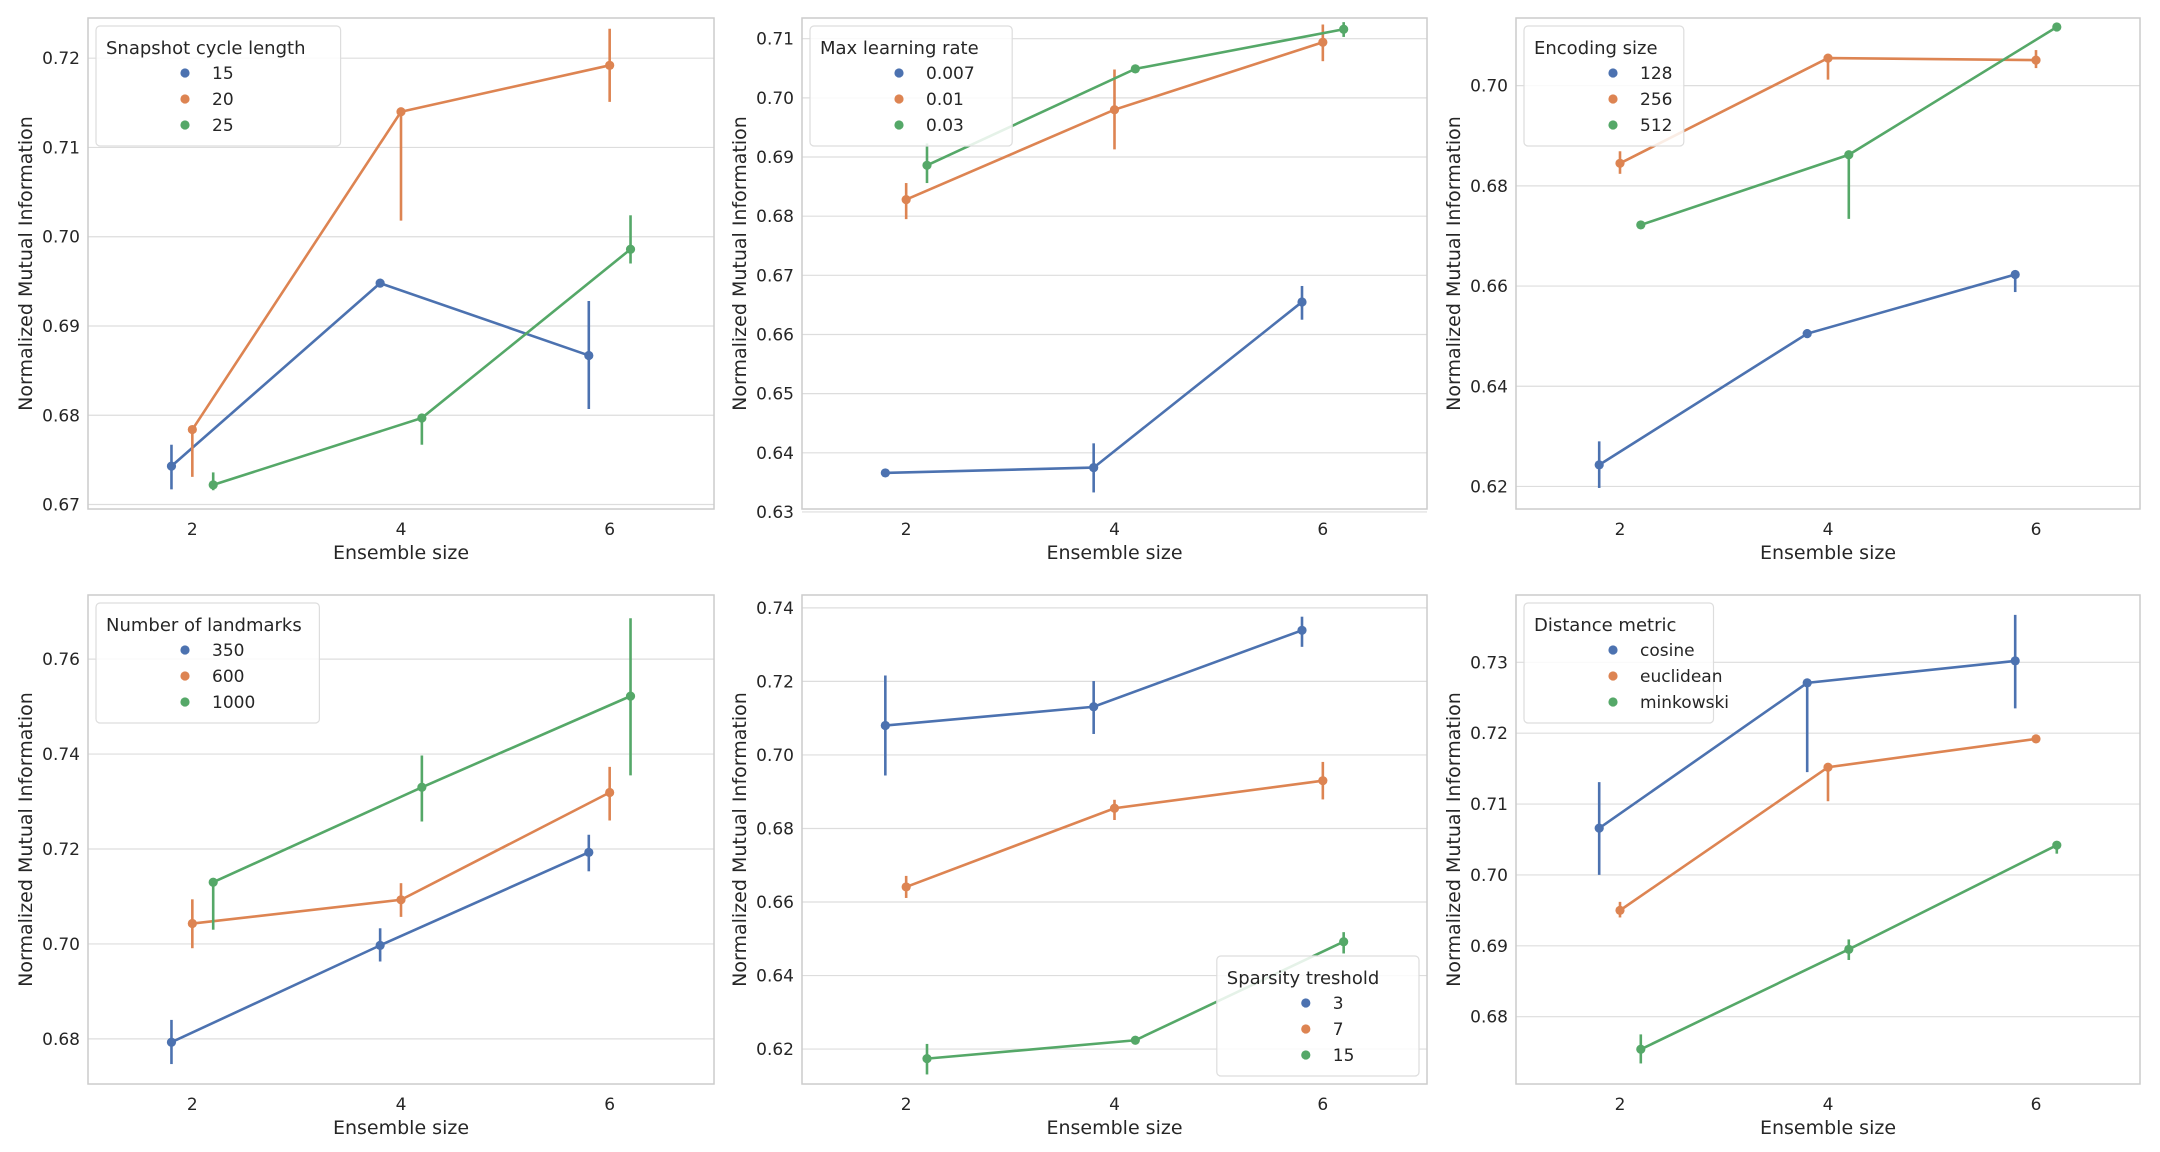  I want to click on legend-title: Encoding size, so click(1596, 48).